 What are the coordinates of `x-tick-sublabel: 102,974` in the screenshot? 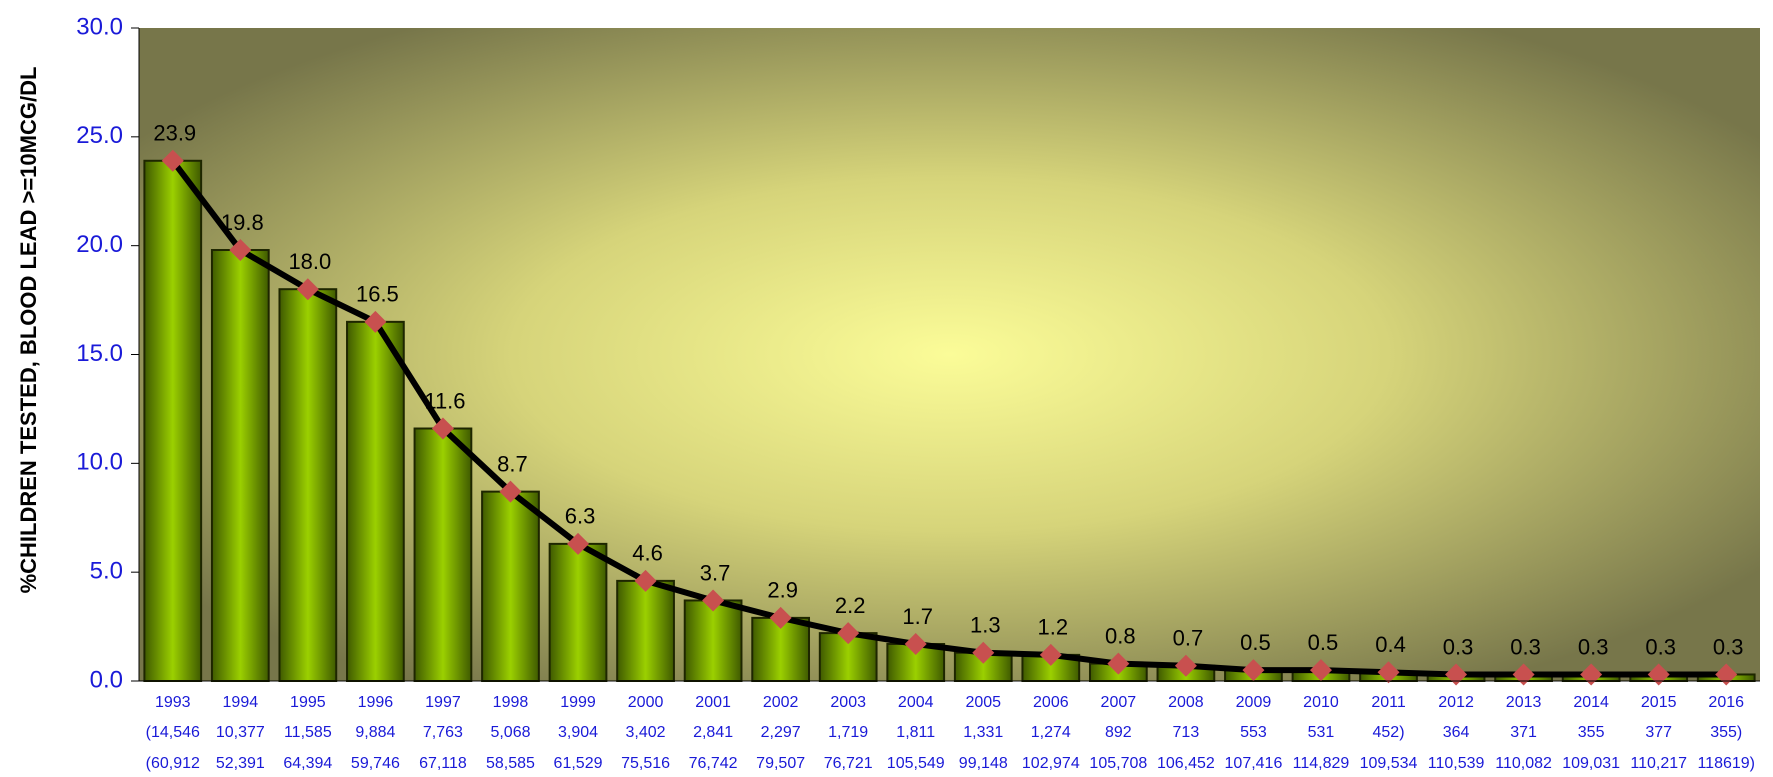 It's located at (1051, 763).